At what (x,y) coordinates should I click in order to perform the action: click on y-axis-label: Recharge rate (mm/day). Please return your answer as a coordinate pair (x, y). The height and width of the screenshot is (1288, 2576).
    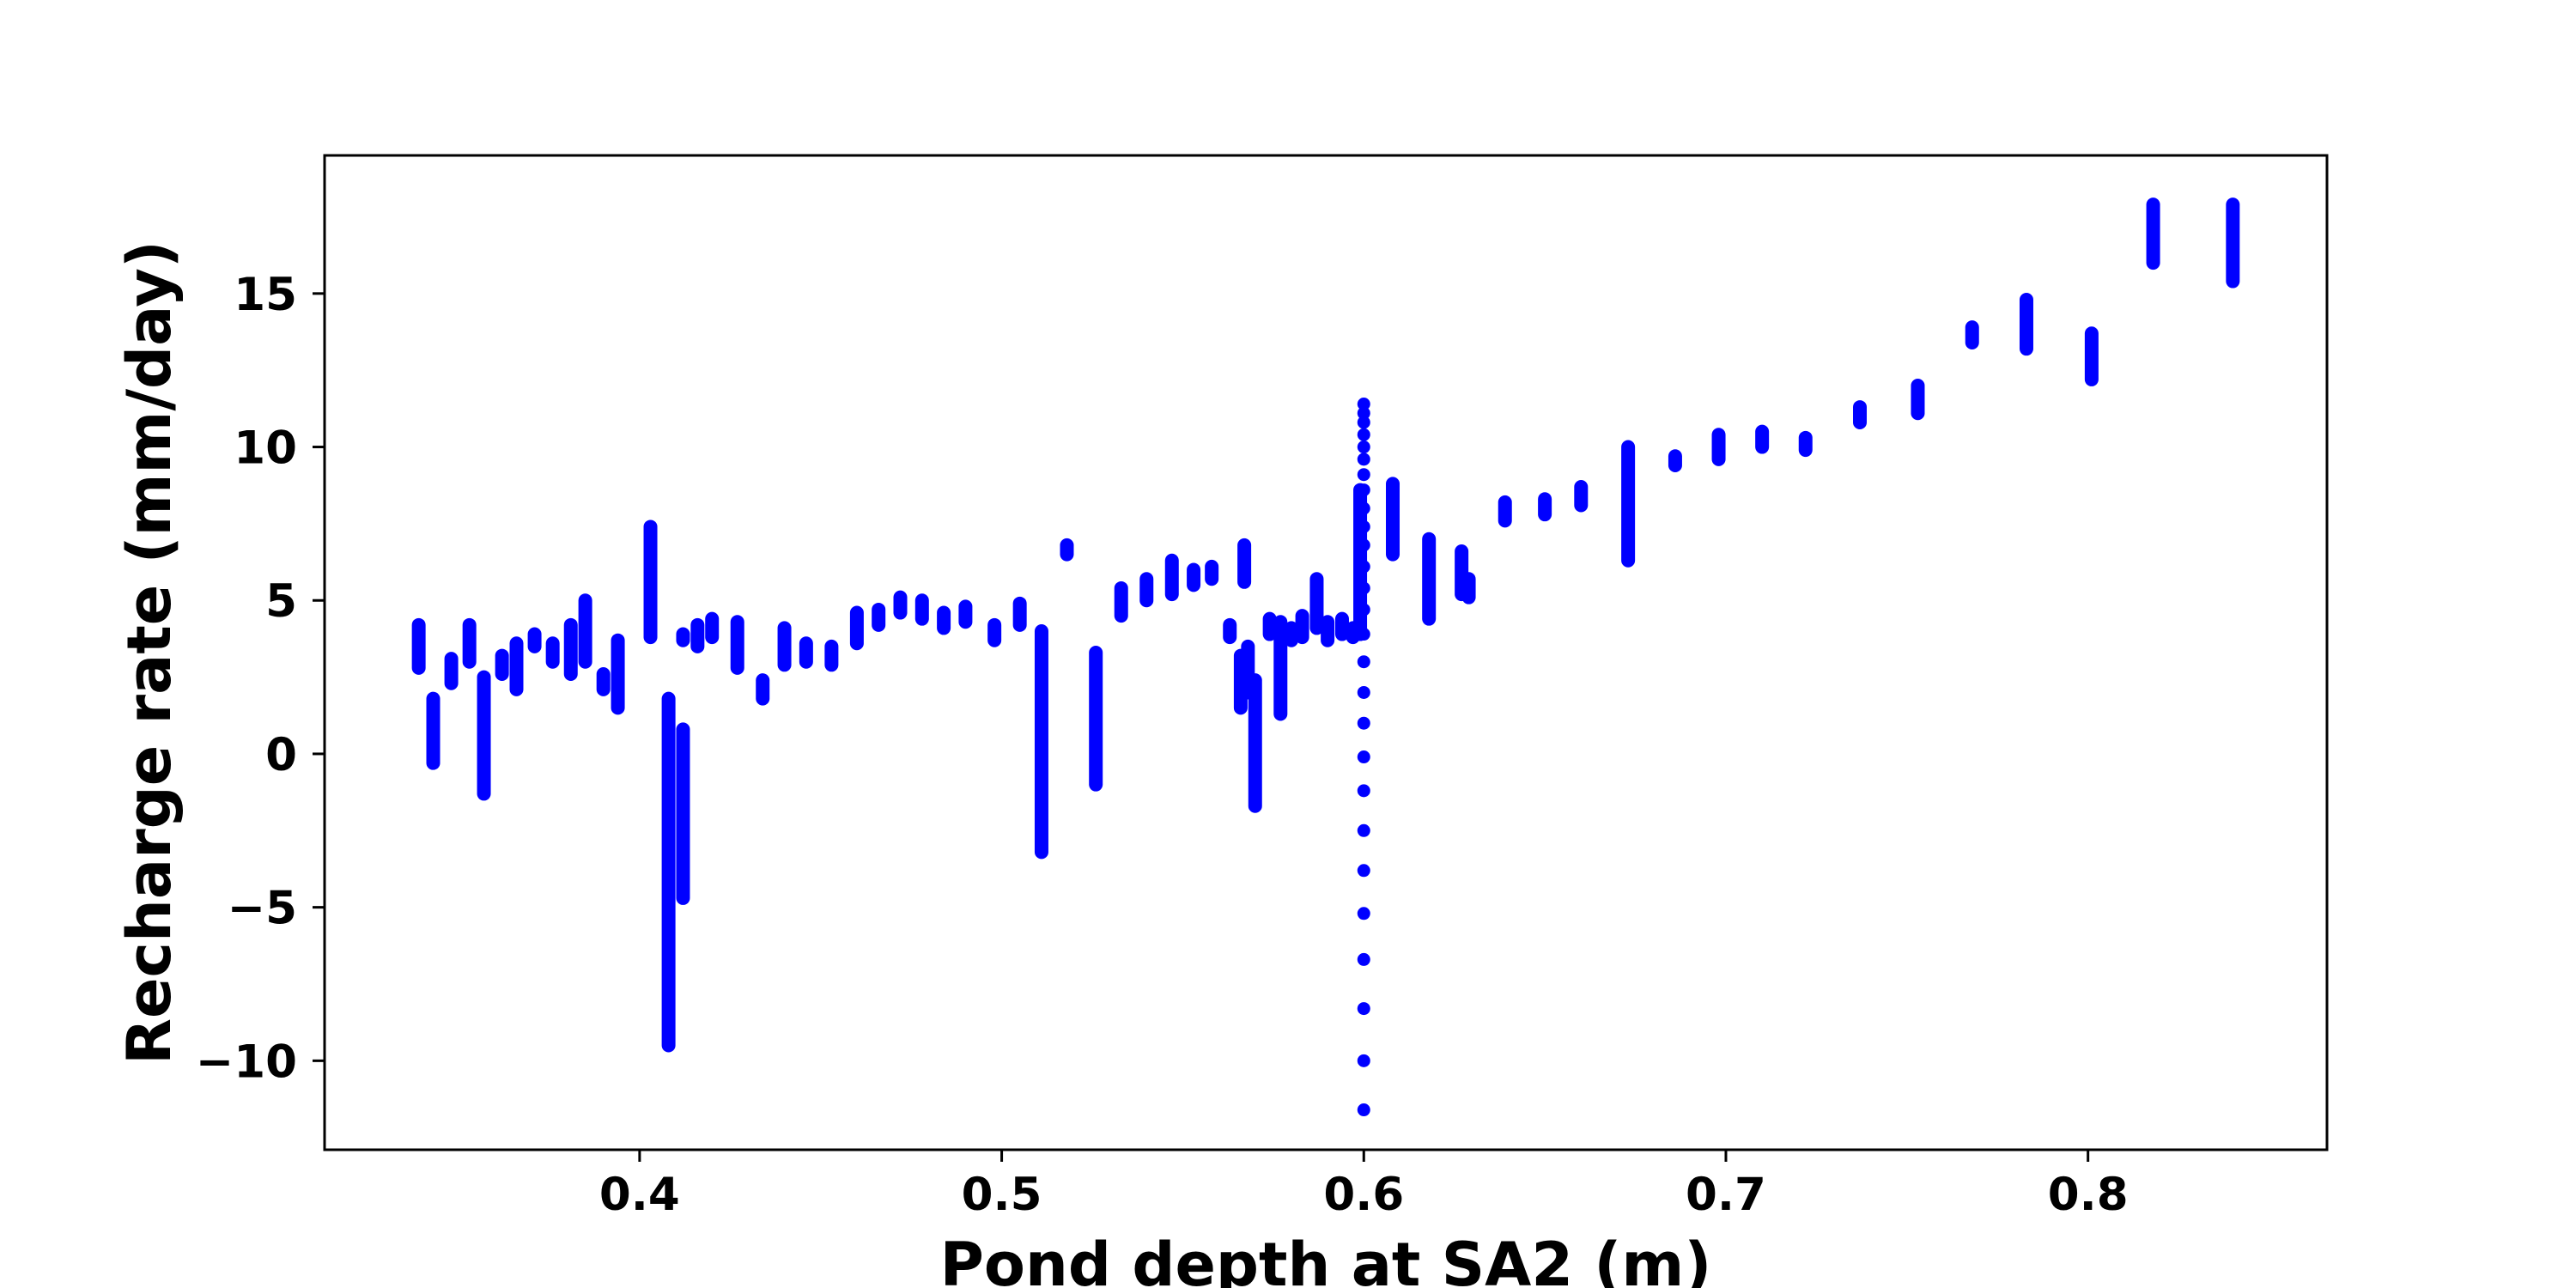
    Looking at the image, I should click on (149, 652).